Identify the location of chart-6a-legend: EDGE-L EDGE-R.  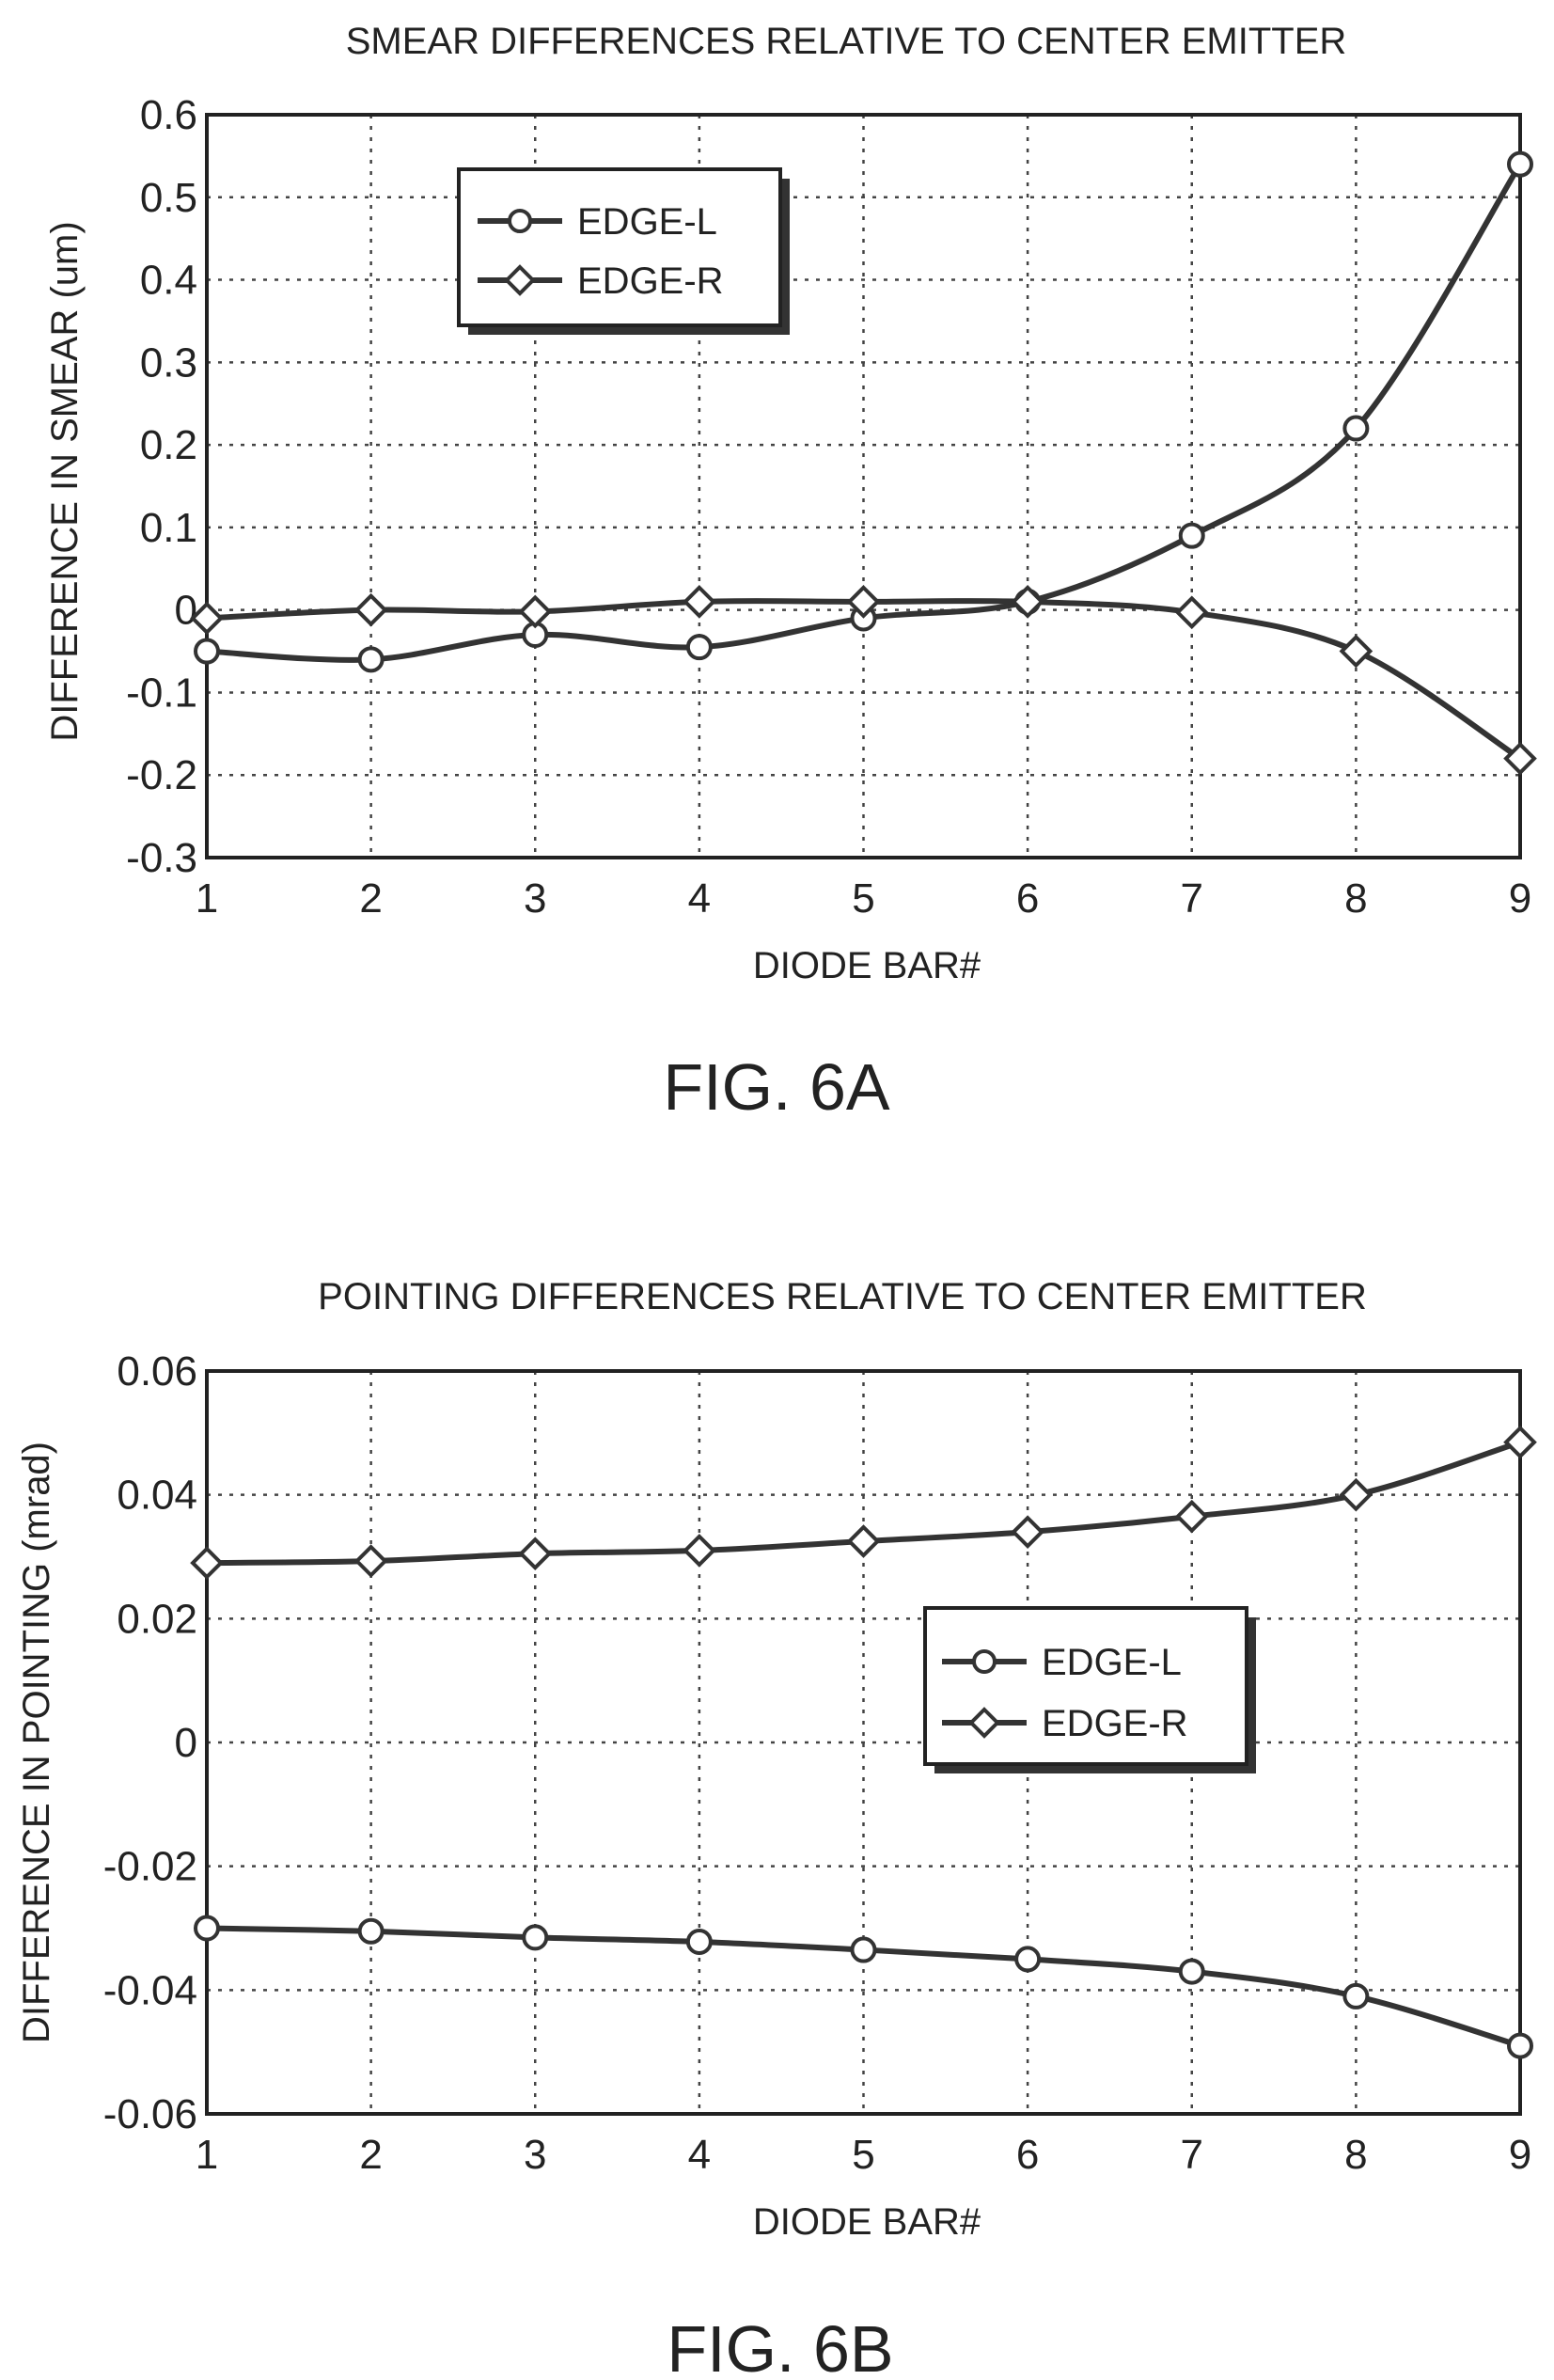
(623, 251).